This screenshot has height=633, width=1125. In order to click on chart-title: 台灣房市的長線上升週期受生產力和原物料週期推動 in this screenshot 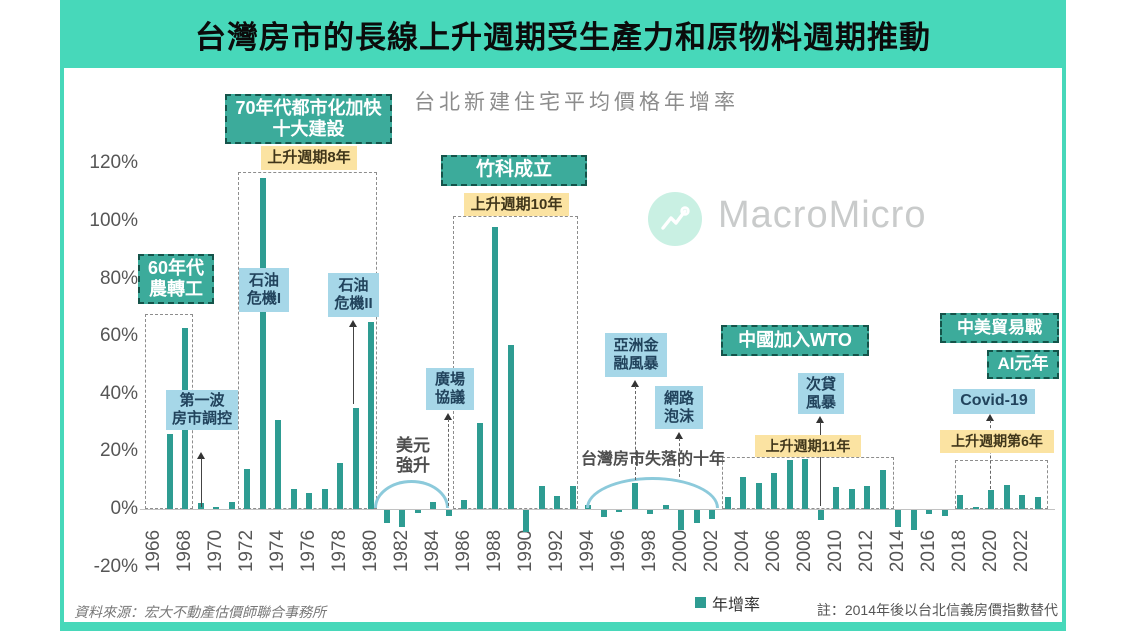, I will do `click(563, 37)`.